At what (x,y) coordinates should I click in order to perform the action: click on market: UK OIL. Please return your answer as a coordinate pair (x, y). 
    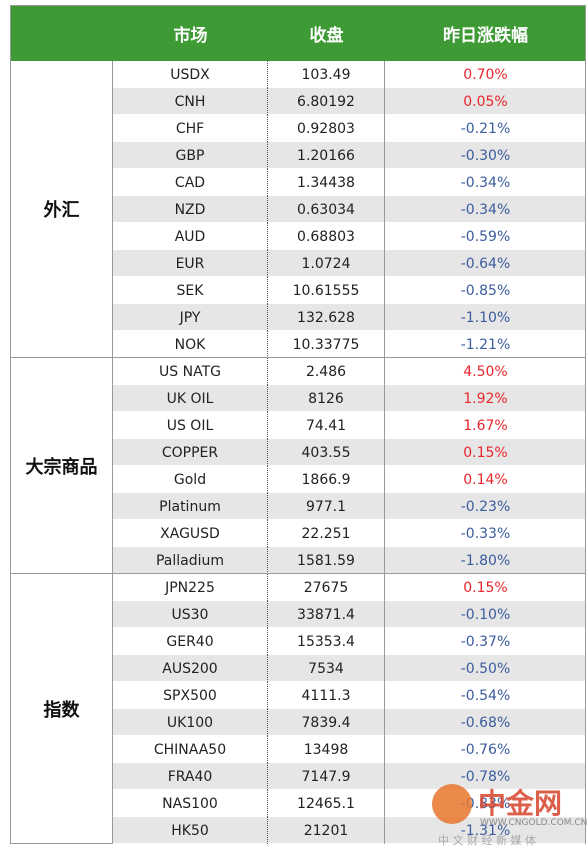
    Looking at the image, I should click on (190, 398).